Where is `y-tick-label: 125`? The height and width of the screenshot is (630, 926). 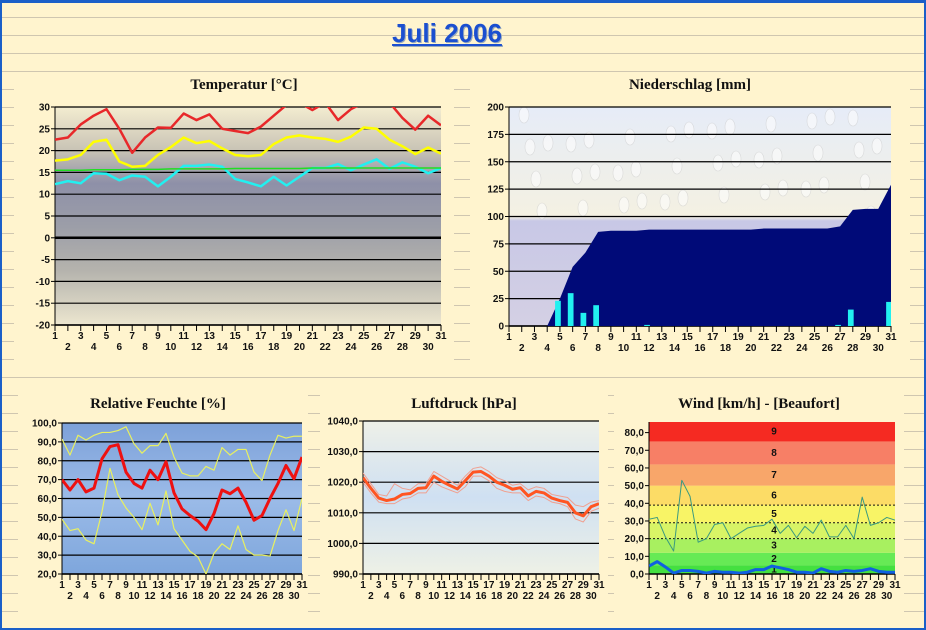
y-tick-label: 125 is located at coordinates (495, 190).